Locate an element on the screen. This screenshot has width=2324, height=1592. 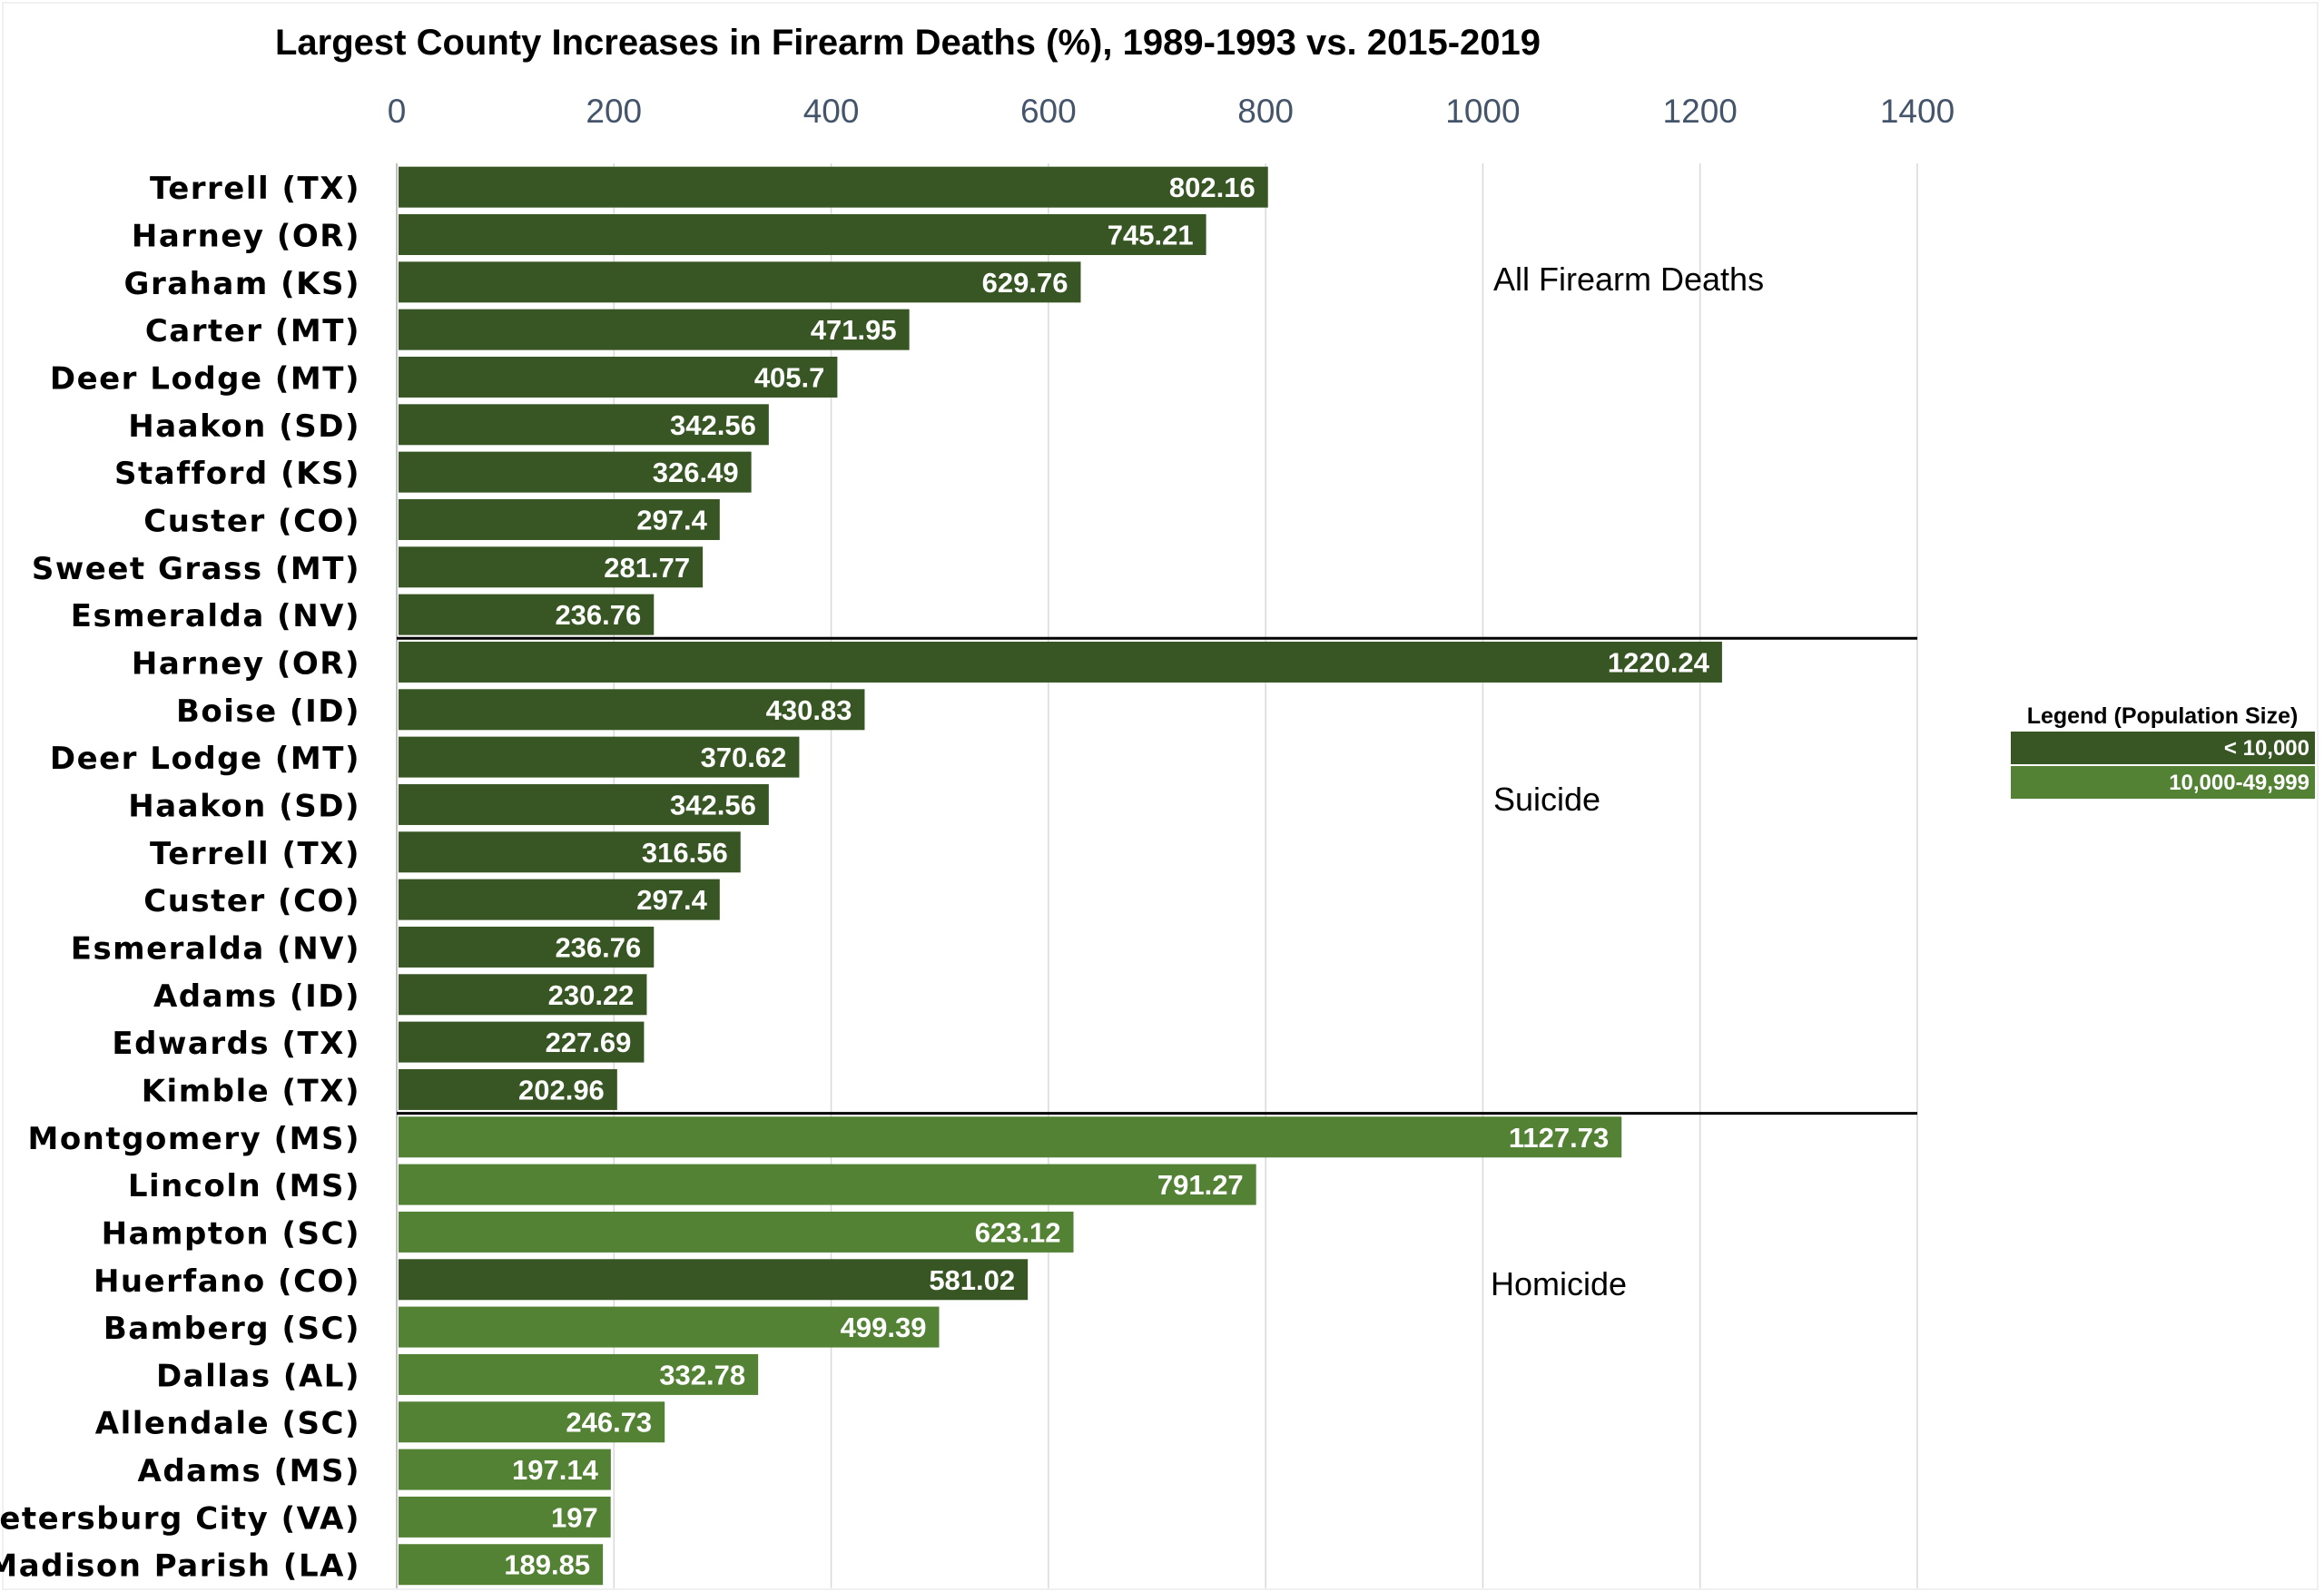
bar-value-label: 202.96 is located at coordinates (561, 1090).